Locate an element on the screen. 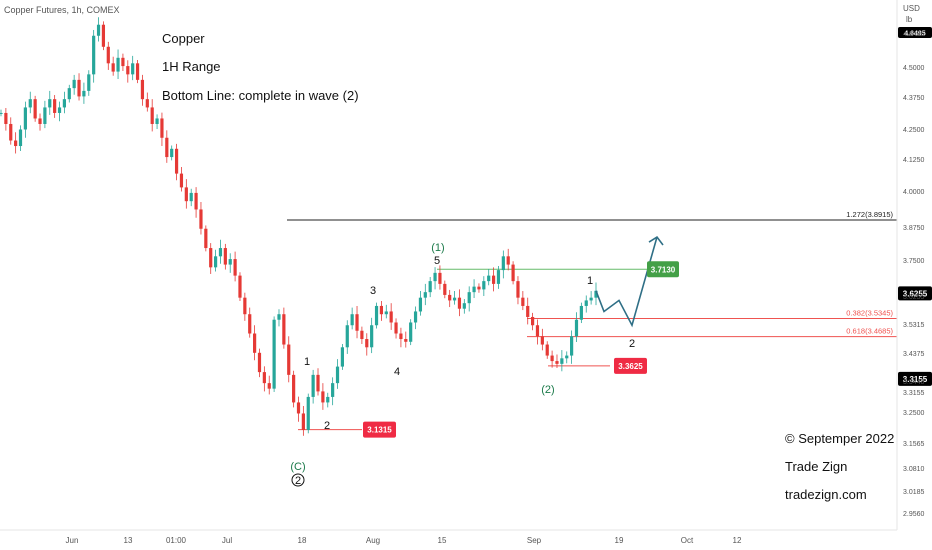 This screenshot has width=932, height=550. wave-label-3: 3 is located at coordinates (373, 291).